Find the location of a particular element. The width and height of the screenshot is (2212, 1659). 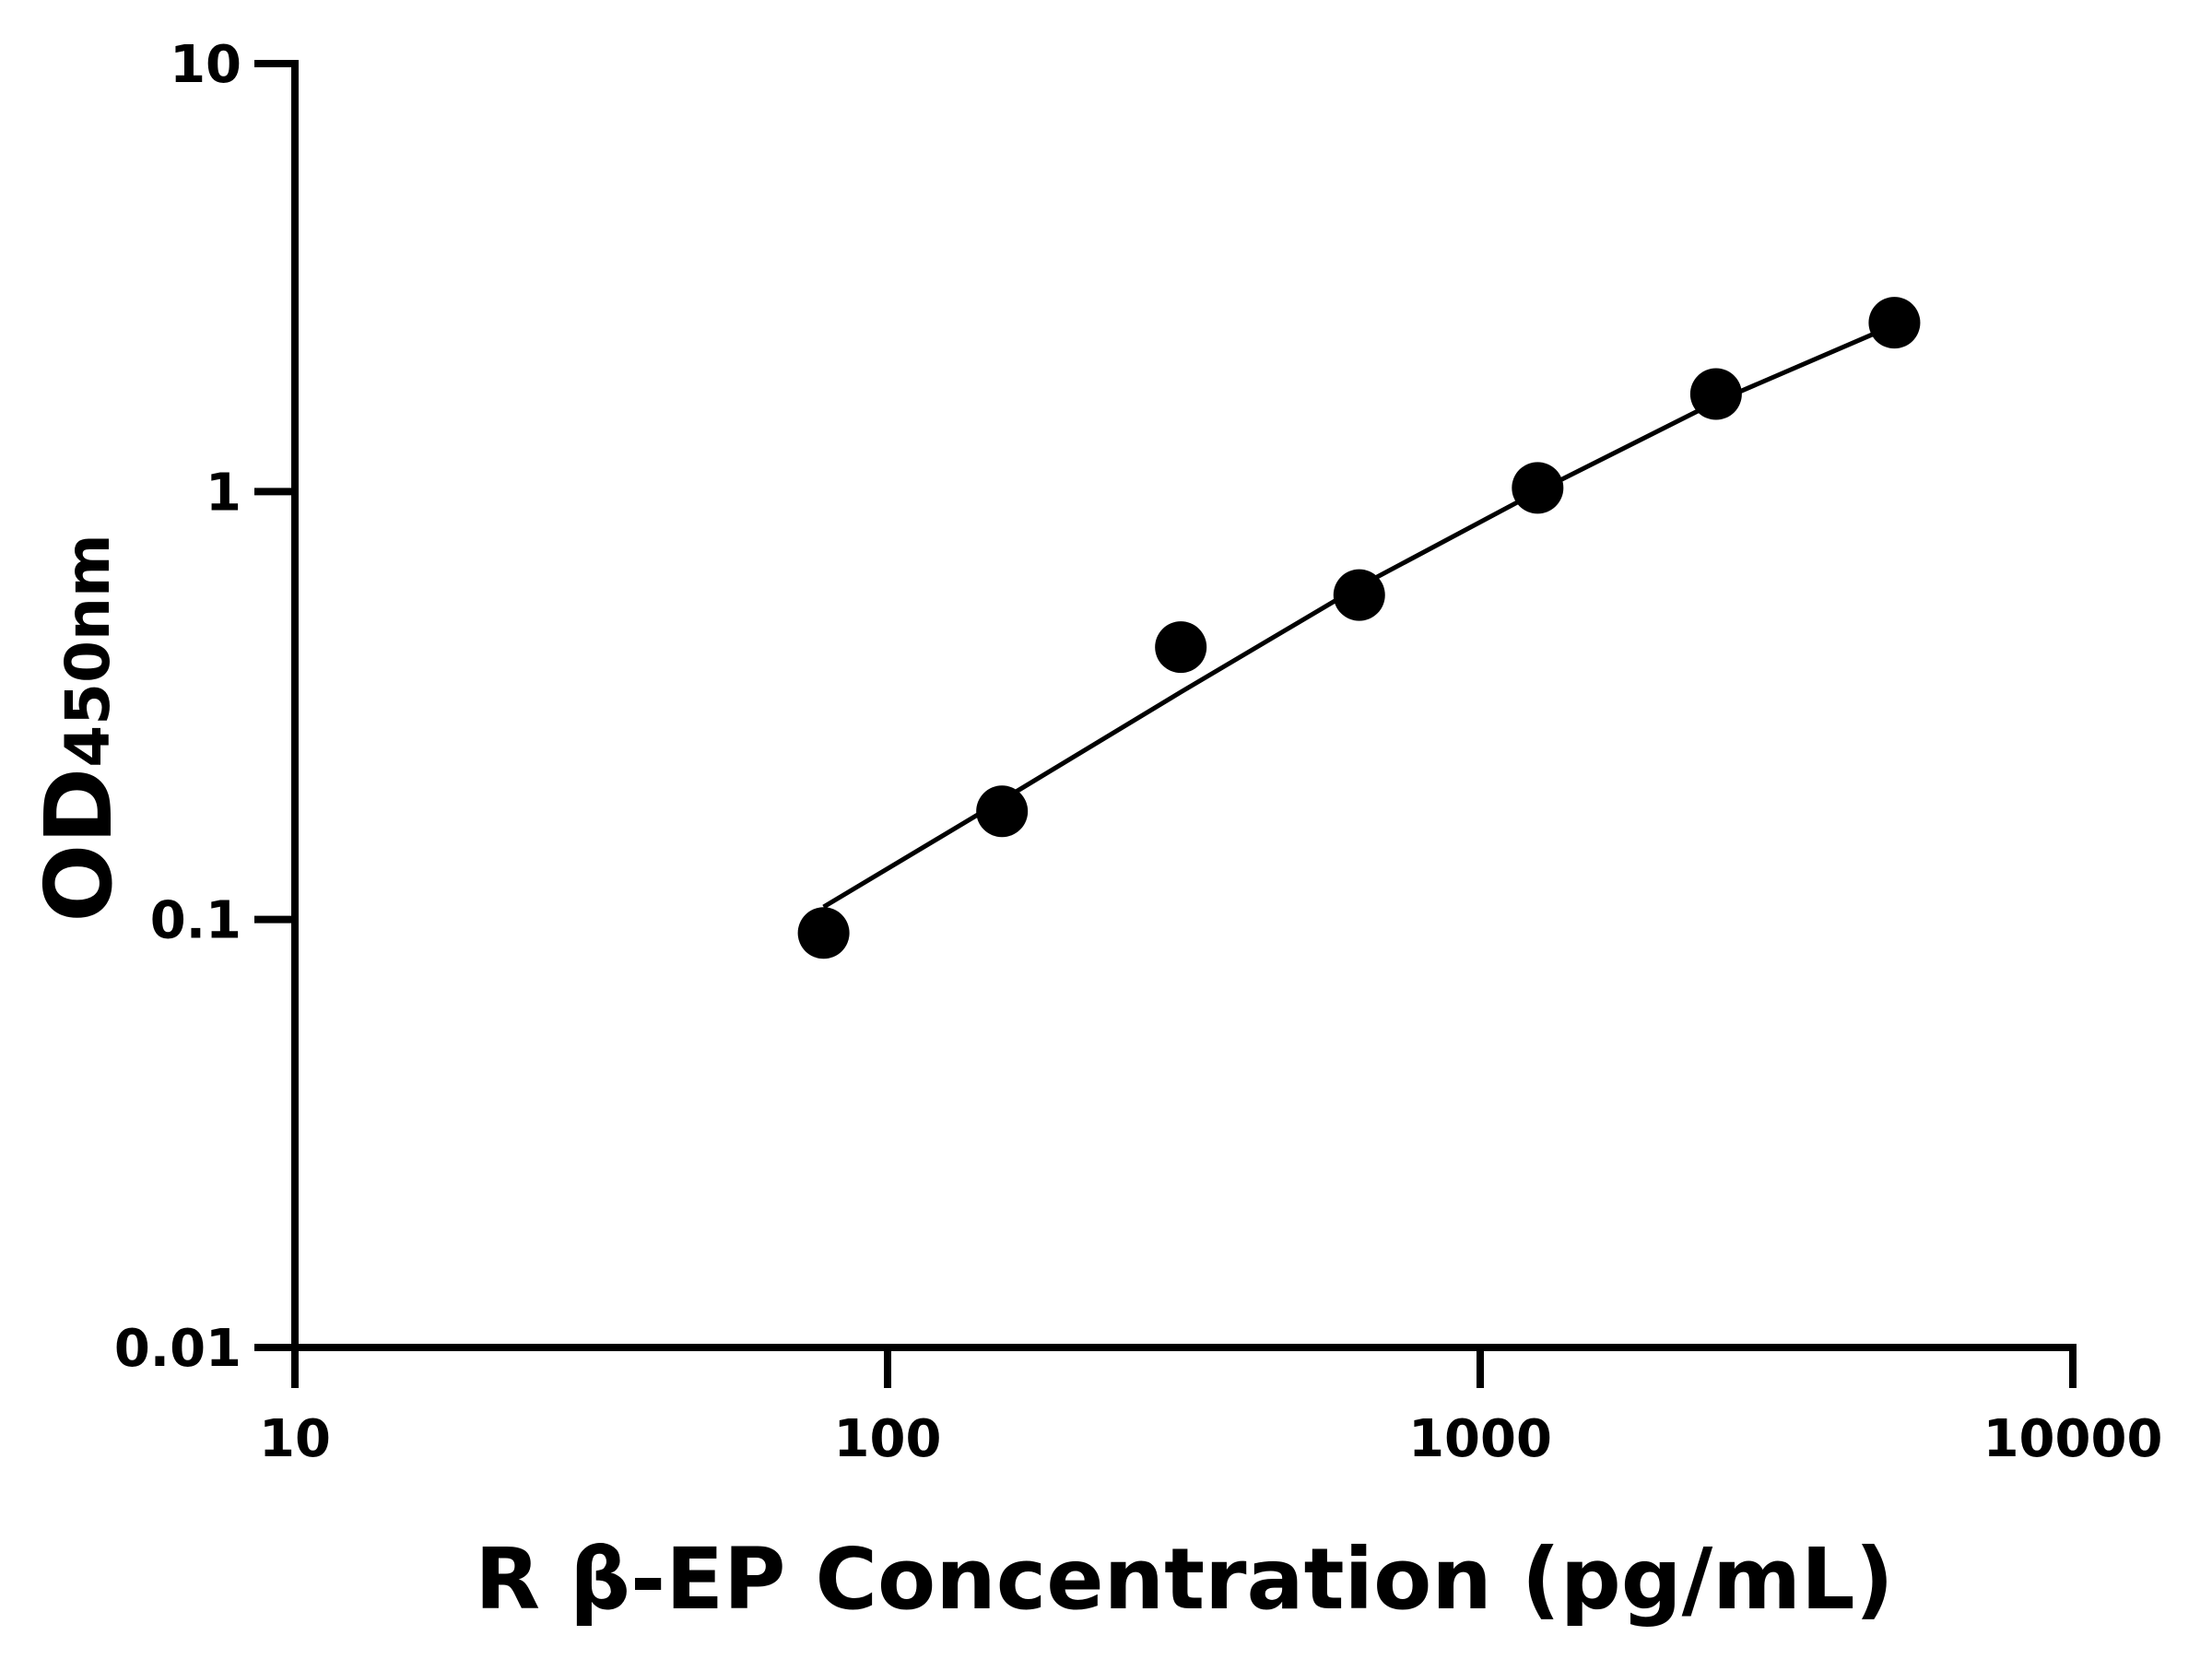

x-axis-label: R β-EP Concentration (pg/mL) is located at coordinates (1184, 1579).